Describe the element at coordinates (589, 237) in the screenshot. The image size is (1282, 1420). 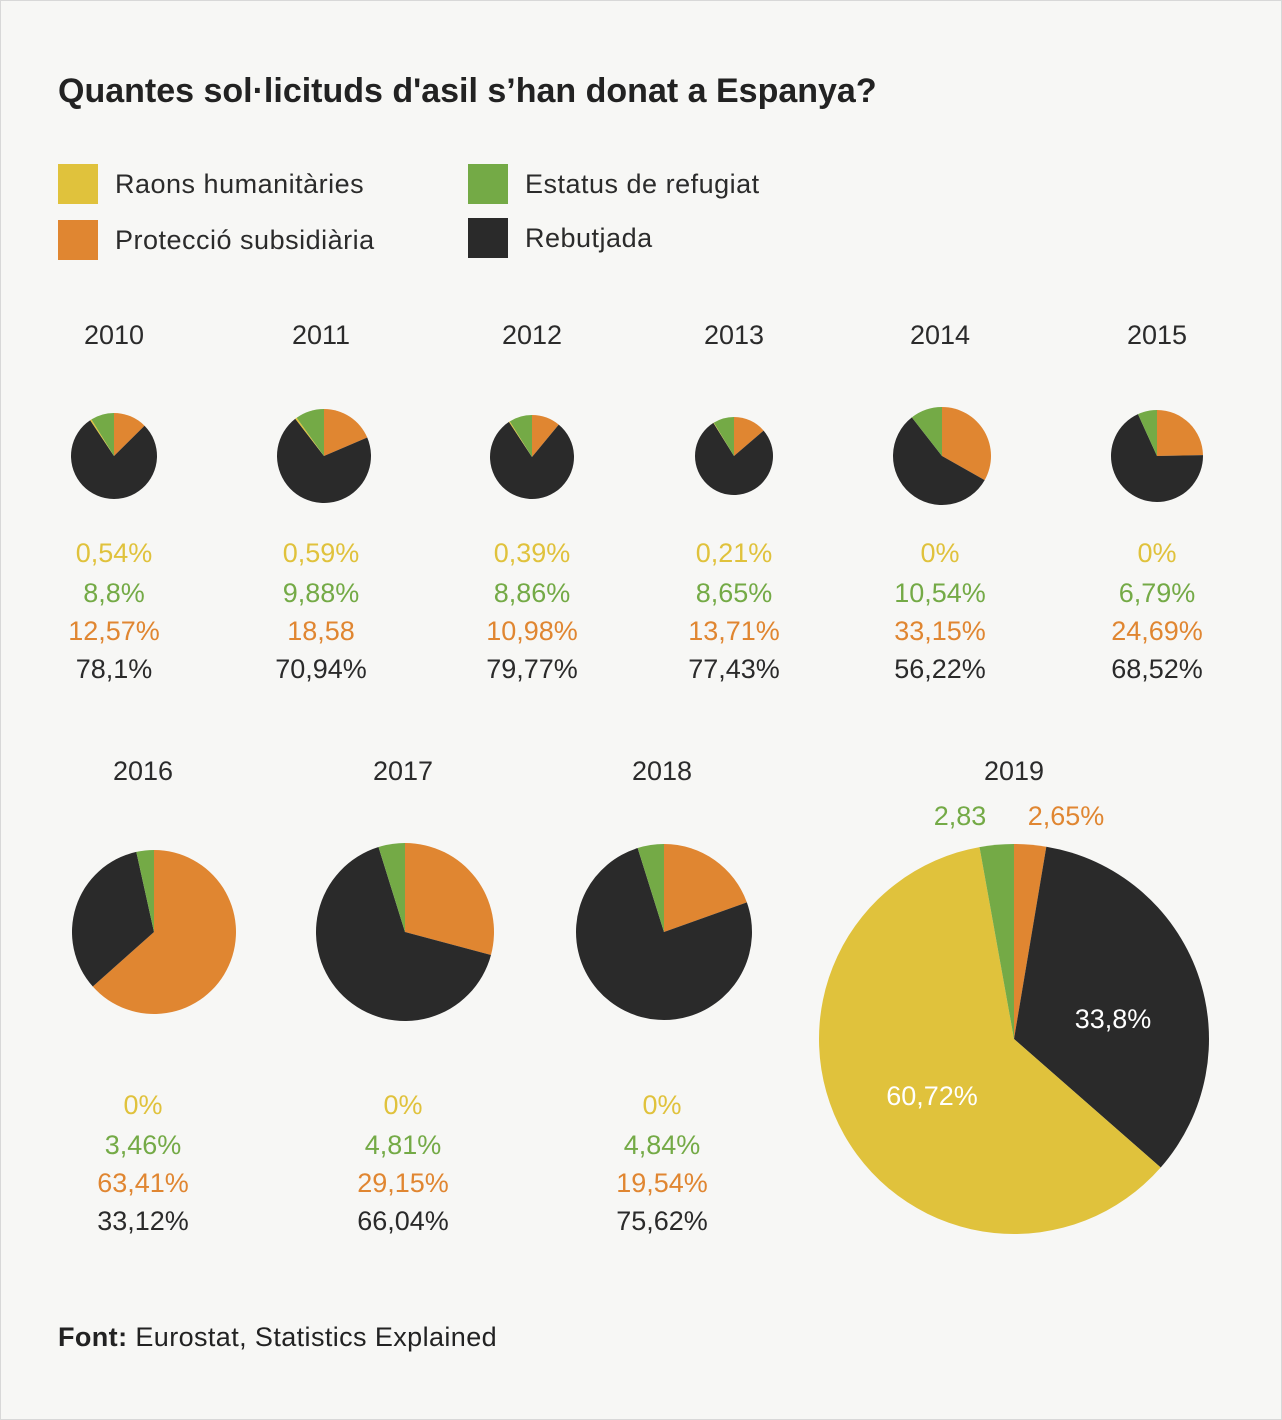
I see `legend-label: Rebutjada` at that location.